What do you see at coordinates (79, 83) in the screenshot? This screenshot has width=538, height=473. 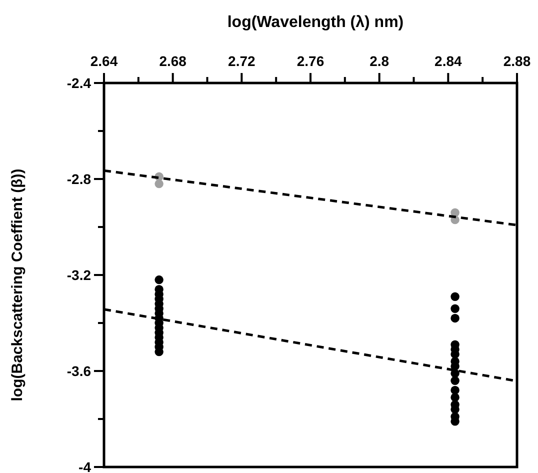 I see `y-tick-label: -2.4` at bounding box center [79, 83].